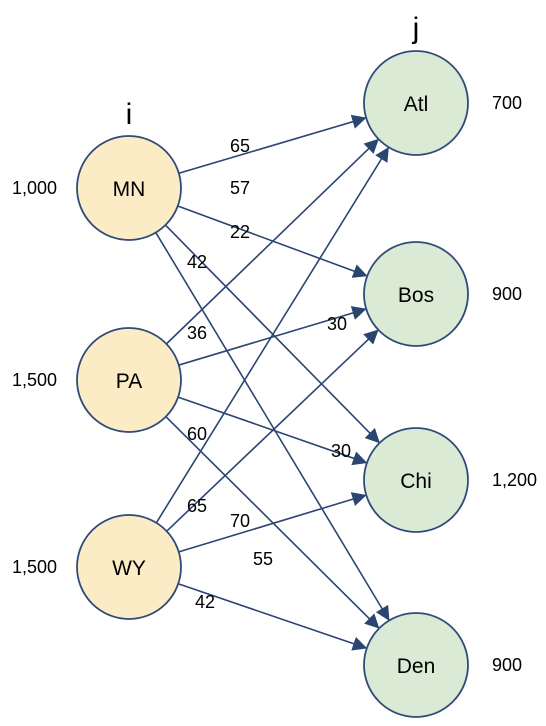 The image size is (546, 726). What do you see at coordinates (507, 294) in the screenshot?
I see `demand-value-bos: 900` at bounding box center [507, 294].